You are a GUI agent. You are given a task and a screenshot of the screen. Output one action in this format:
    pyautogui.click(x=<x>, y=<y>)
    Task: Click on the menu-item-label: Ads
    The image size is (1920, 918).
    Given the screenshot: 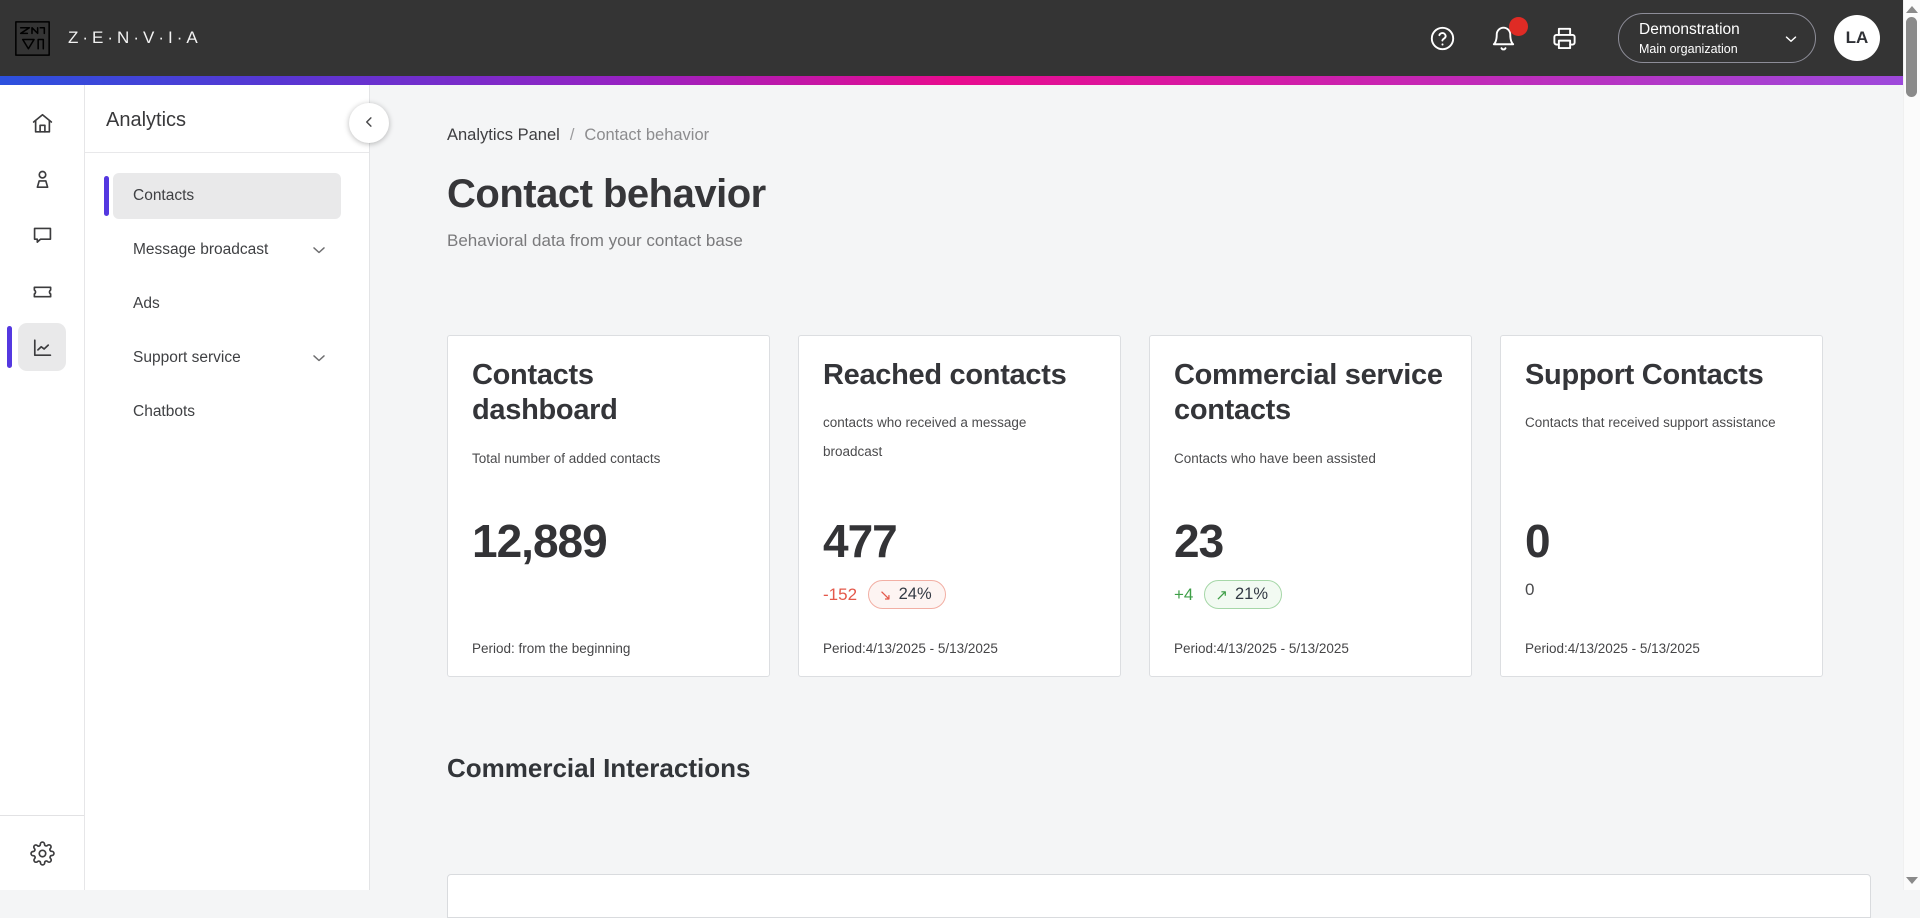 What is the action you would take?
    pyautogui.click(x=146, y=303)
    